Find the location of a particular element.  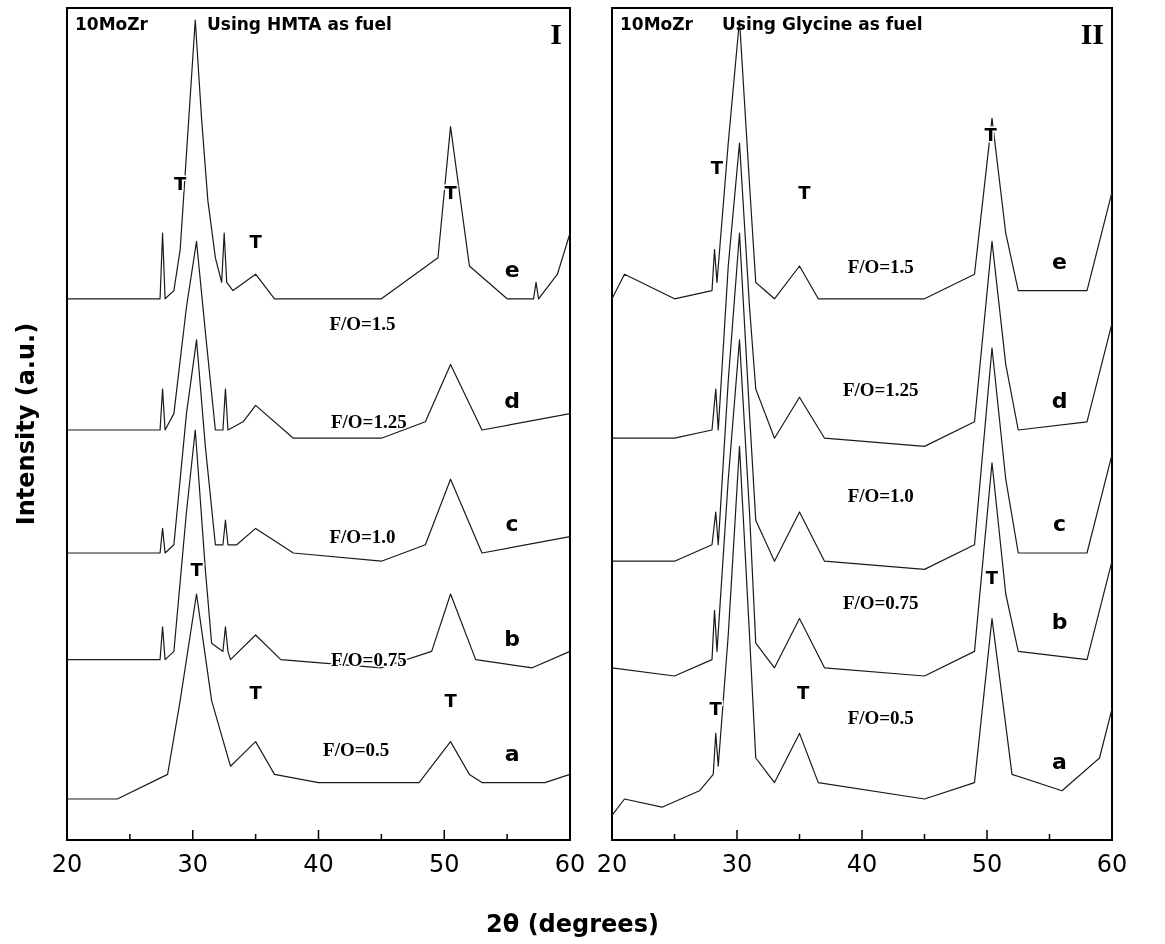

annotation: Using HMTA as fuel is located at coordinates (299, 24).